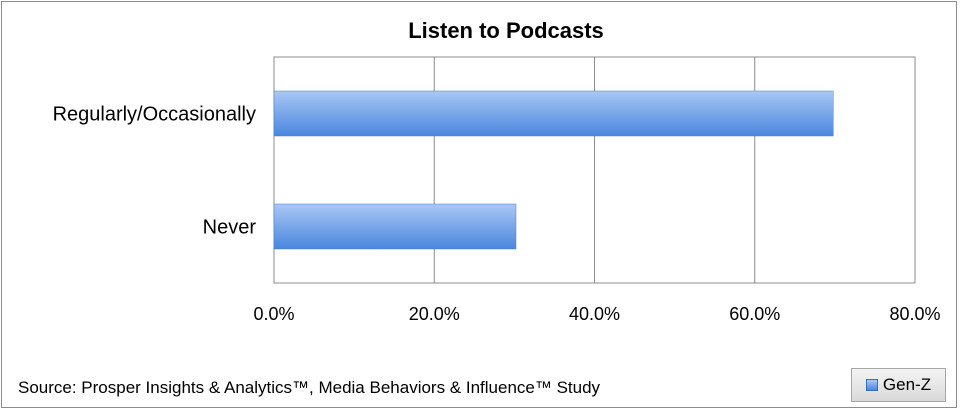 This screenshot has height=411, width=960. What do you see at coordinates (273, 314) in the screenshot?
I see `x-tick-label: 0.0%` at bounding box center [273, 314].